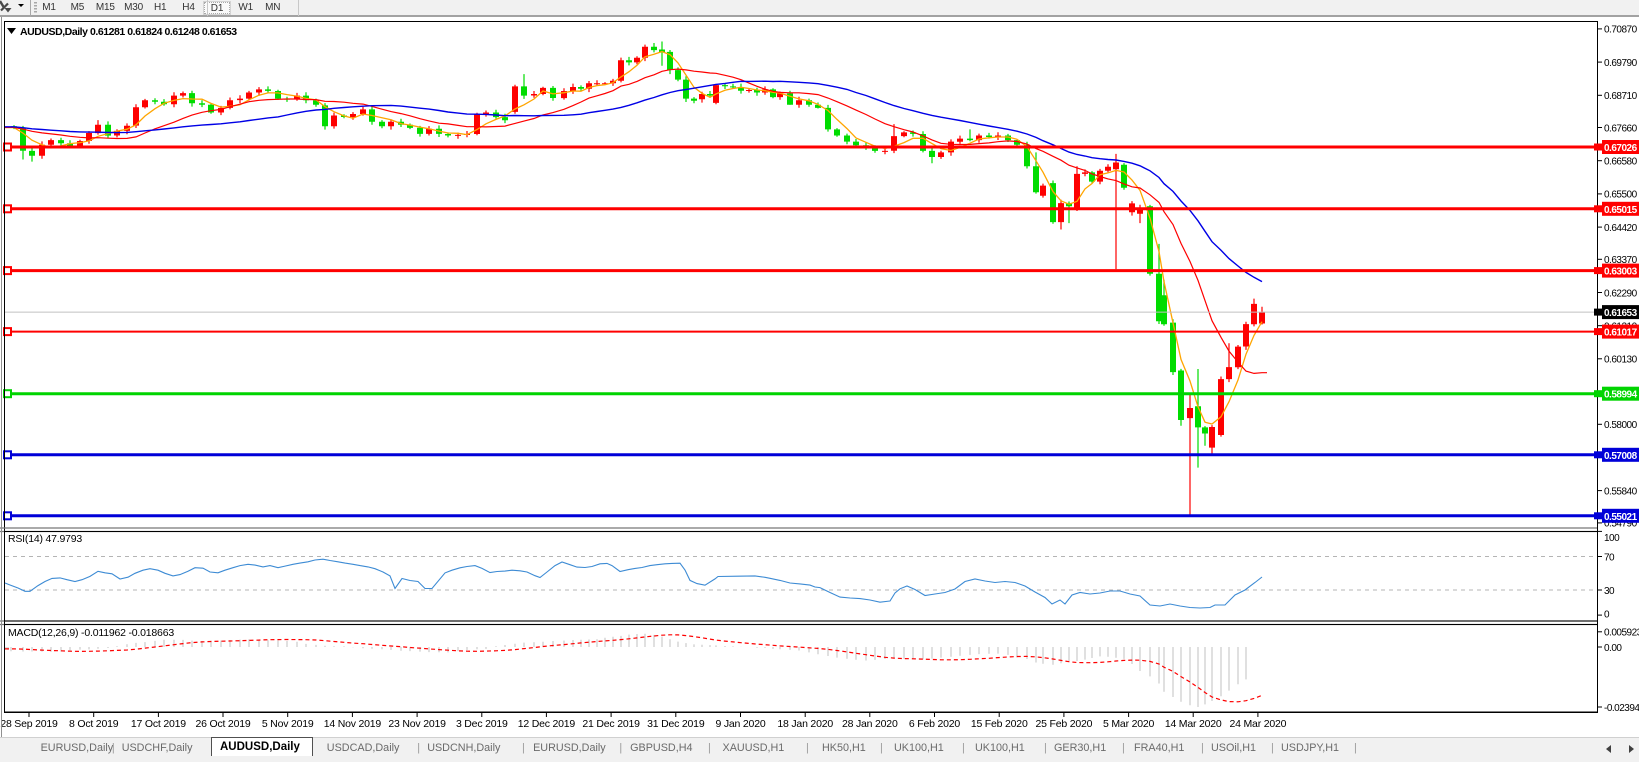  I want to click on svg-text: 12 Dec 2019, so click(547, 724).